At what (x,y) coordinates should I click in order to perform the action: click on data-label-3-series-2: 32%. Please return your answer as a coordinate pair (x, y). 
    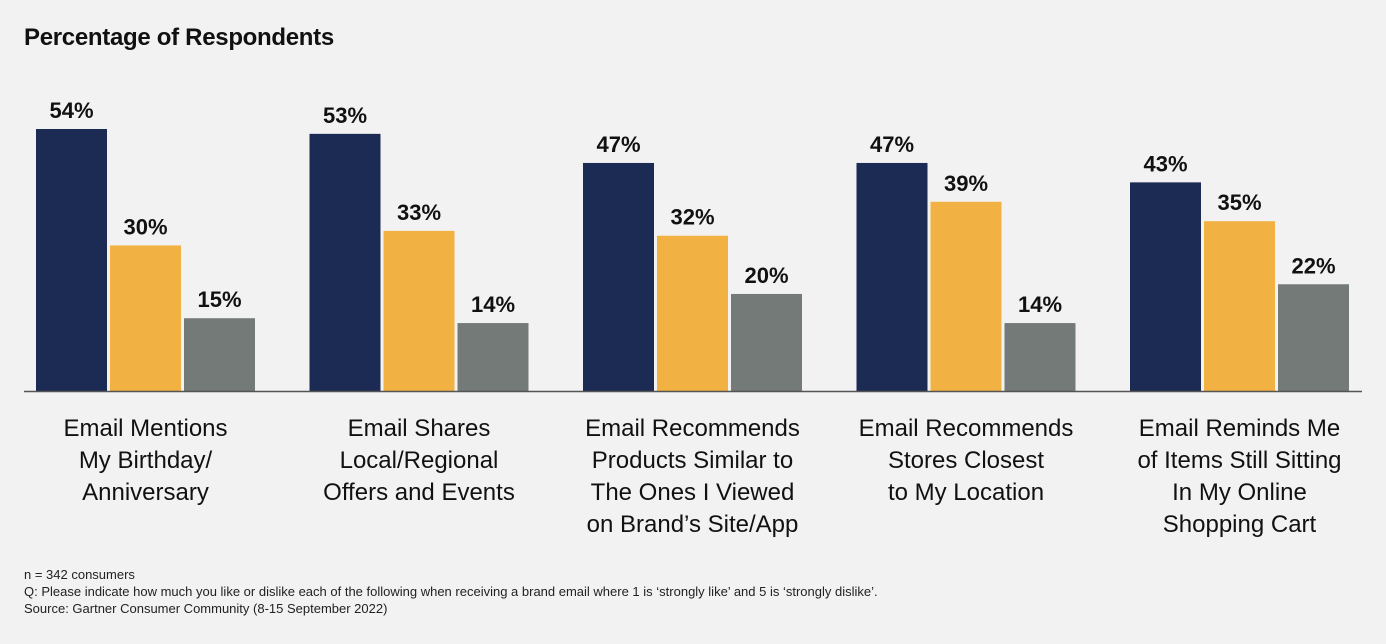
    Looking at the image, I should click on (692, 217).